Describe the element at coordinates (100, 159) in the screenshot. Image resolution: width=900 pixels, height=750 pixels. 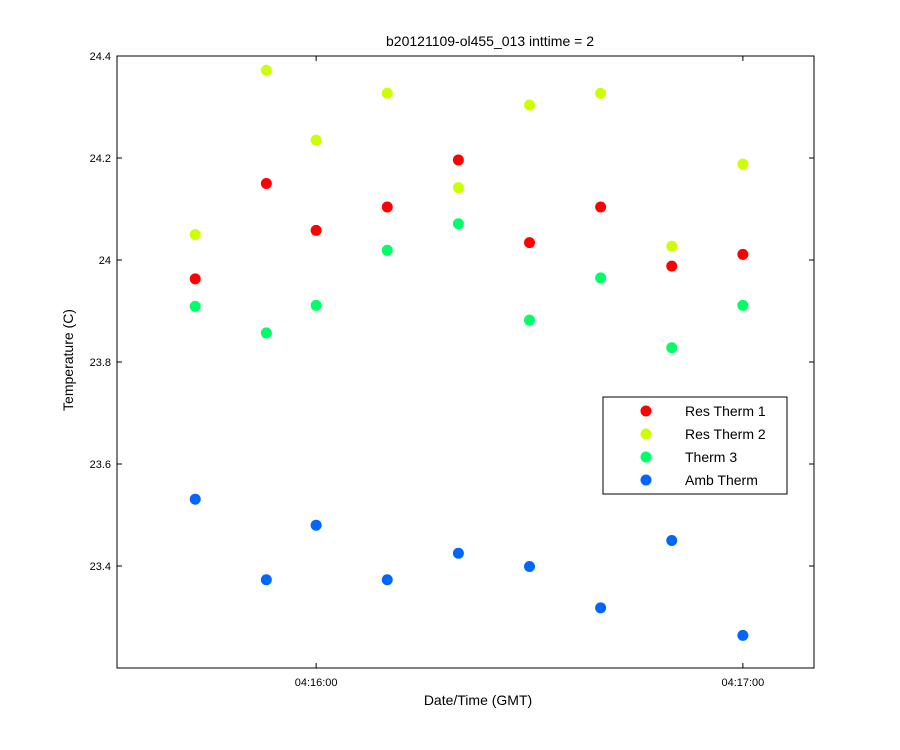
I see `y-tick-label: 24.2` at that location.